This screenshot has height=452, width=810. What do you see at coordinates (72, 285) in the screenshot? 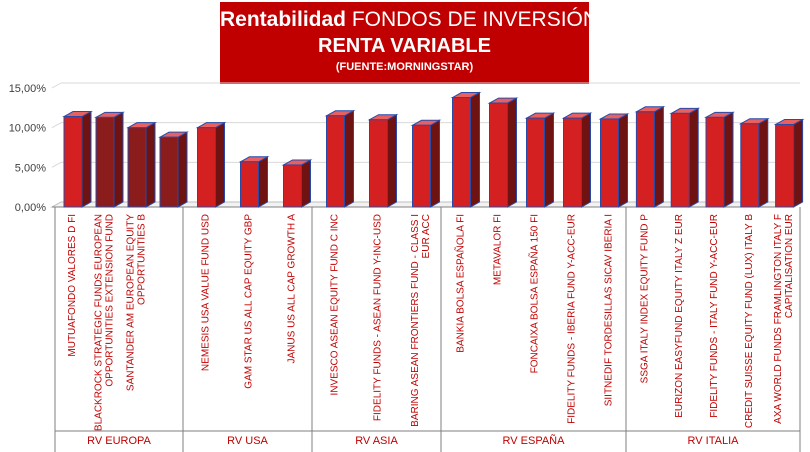
I see `category-label: MUTUAFONDO VALORES D FI` at bounding box center [72, 285].